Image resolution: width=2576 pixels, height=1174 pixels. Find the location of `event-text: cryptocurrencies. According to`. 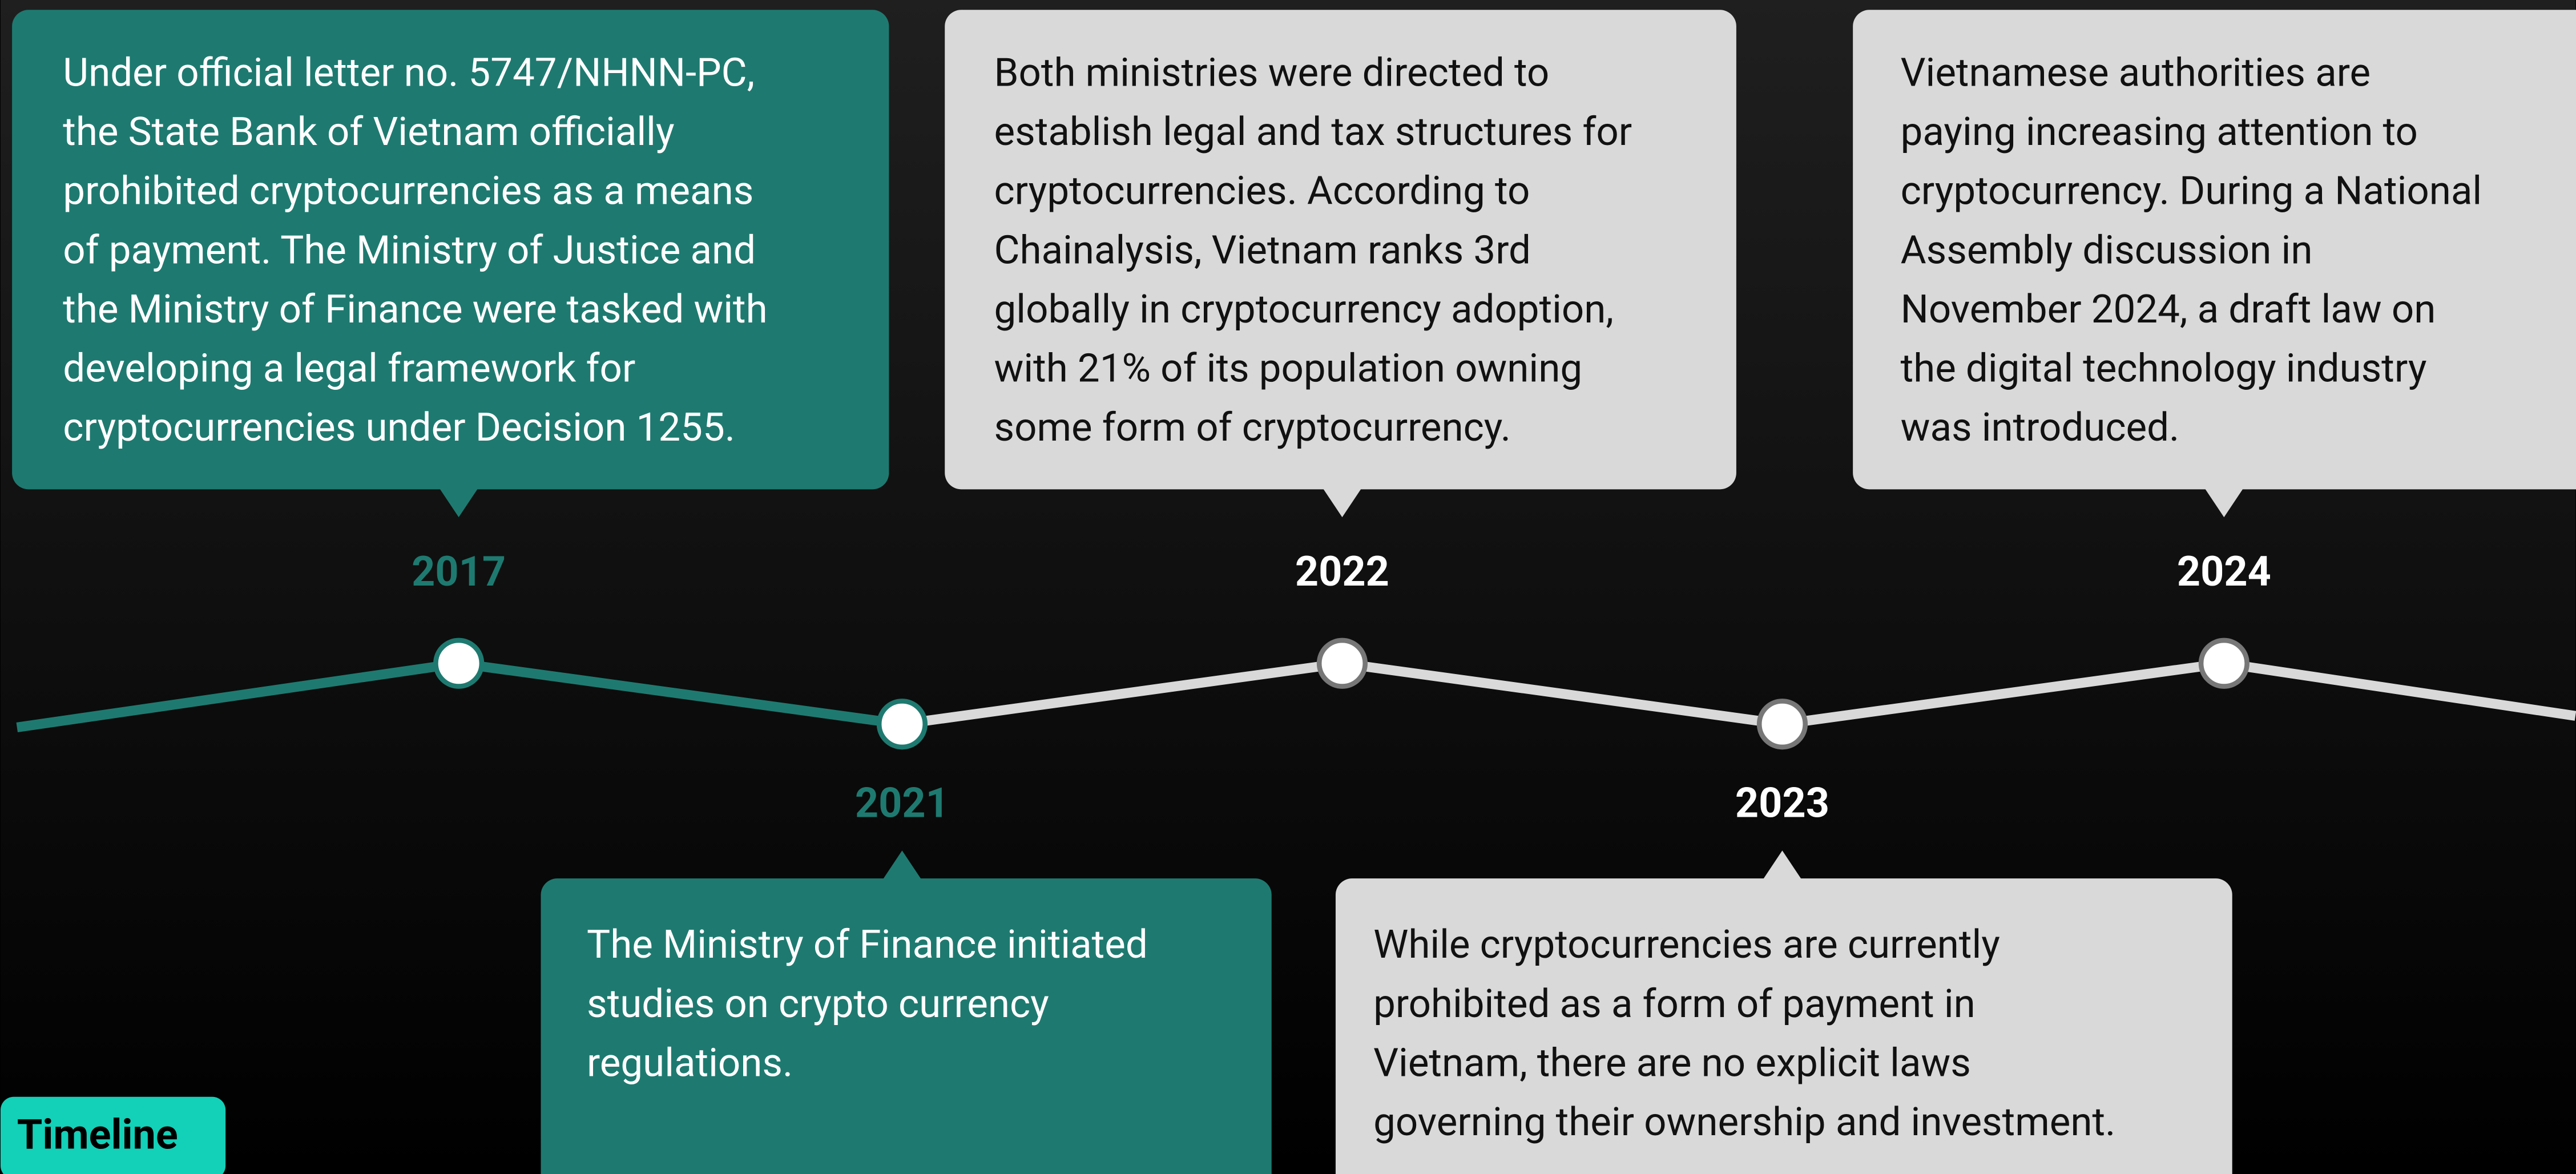

event-text: cryptocurrencies. According to is located at coordinates (1262, 191).